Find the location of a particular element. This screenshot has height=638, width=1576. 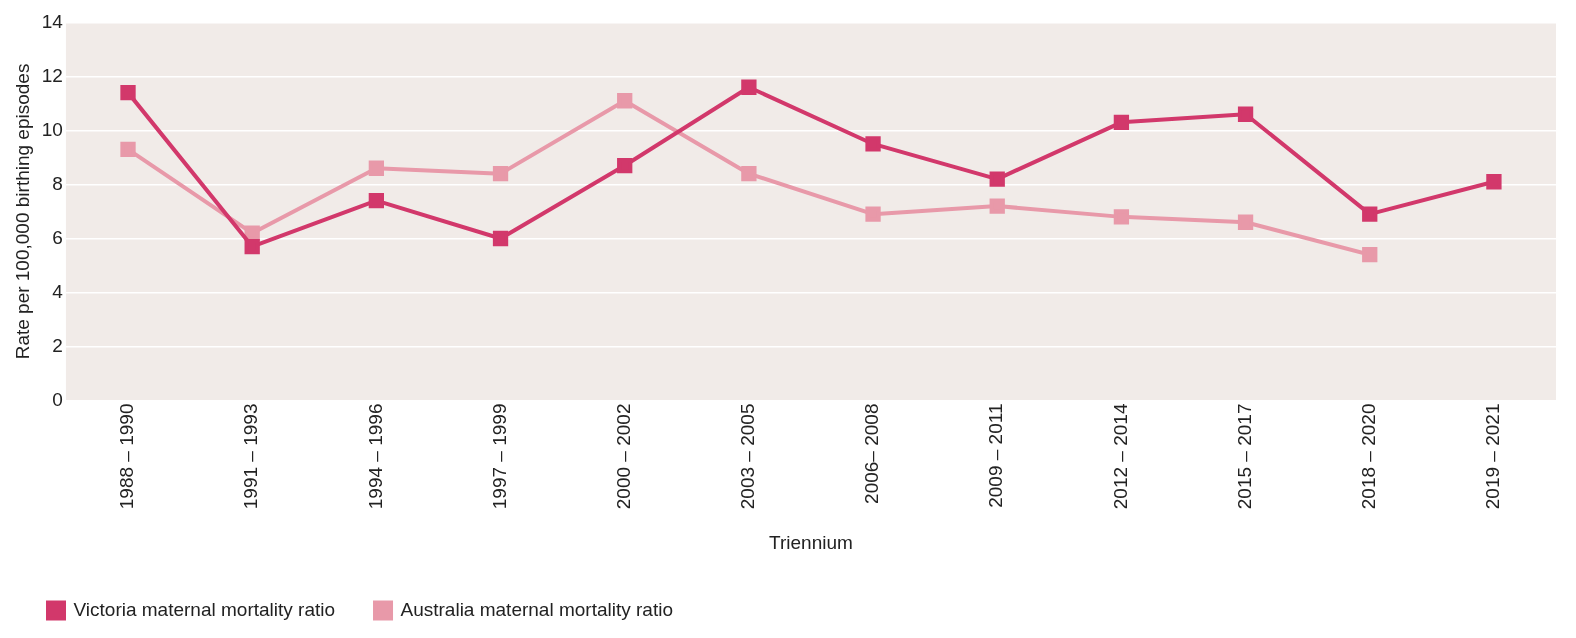

x-tick-label: 2006– 2008 is located at coordinates (872, 453).